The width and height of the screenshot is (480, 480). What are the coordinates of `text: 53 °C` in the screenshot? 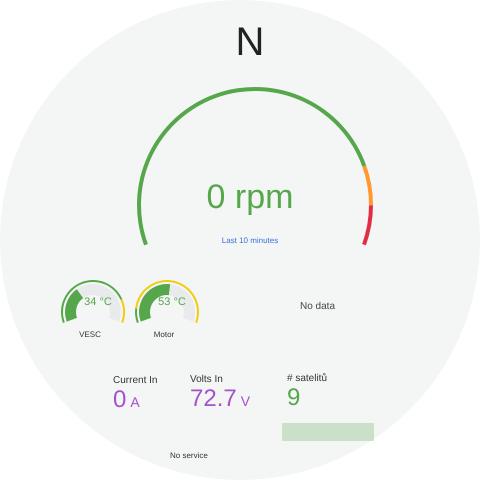 It's located at (172, 302).